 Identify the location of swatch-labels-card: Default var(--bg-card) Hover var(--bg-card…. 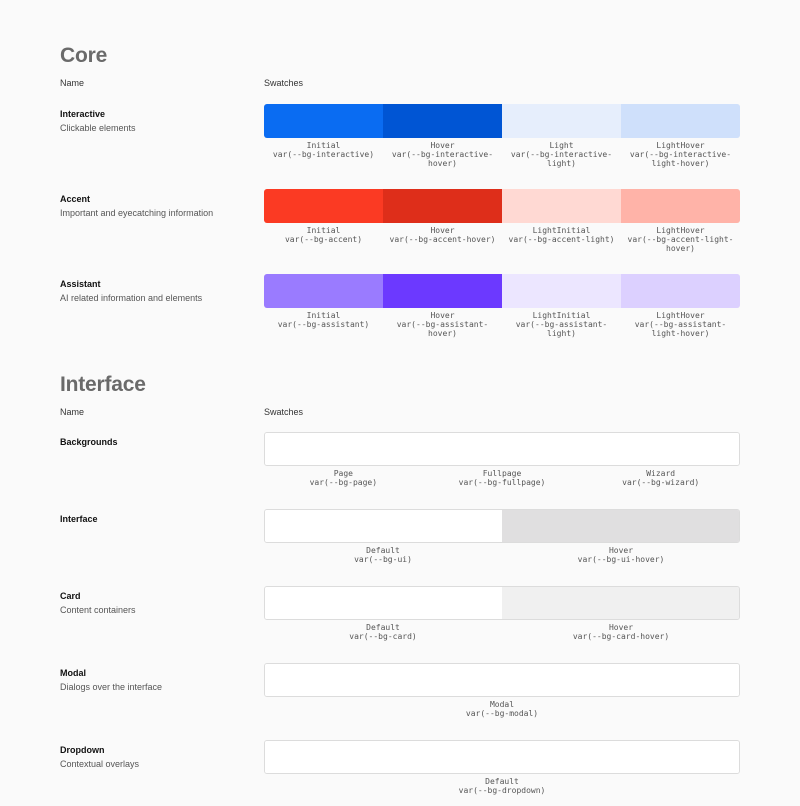
(502, 632).